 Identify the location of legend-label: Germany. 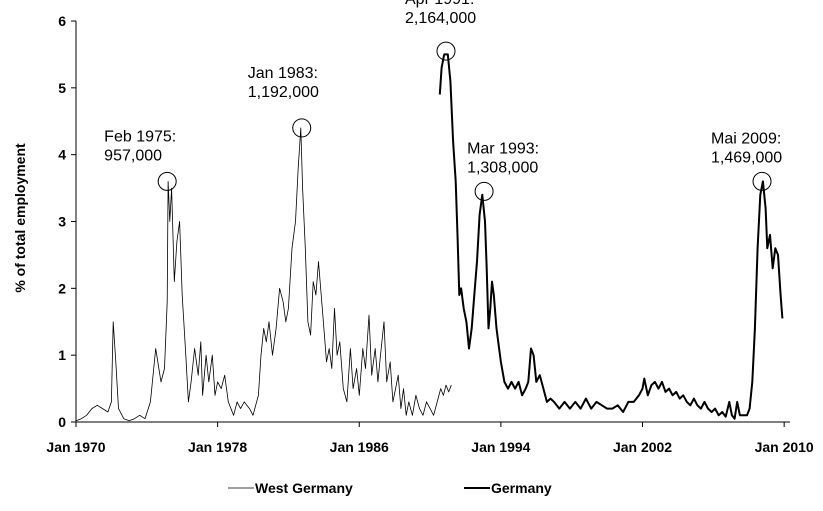
(521, 488).